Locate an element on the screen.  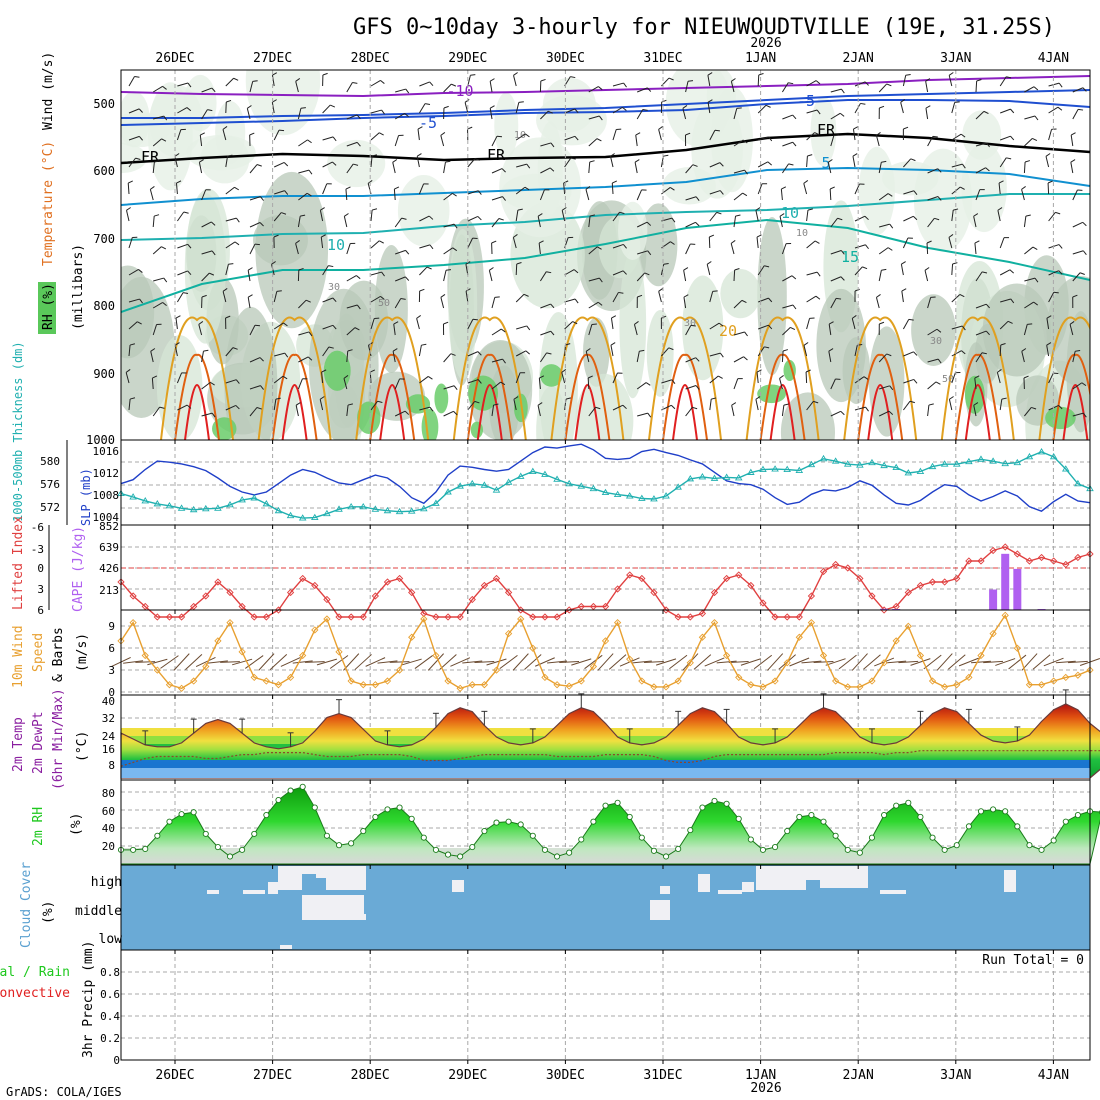
temp-ylabel-1: 2m Temp is located at coordinates (18, 744).